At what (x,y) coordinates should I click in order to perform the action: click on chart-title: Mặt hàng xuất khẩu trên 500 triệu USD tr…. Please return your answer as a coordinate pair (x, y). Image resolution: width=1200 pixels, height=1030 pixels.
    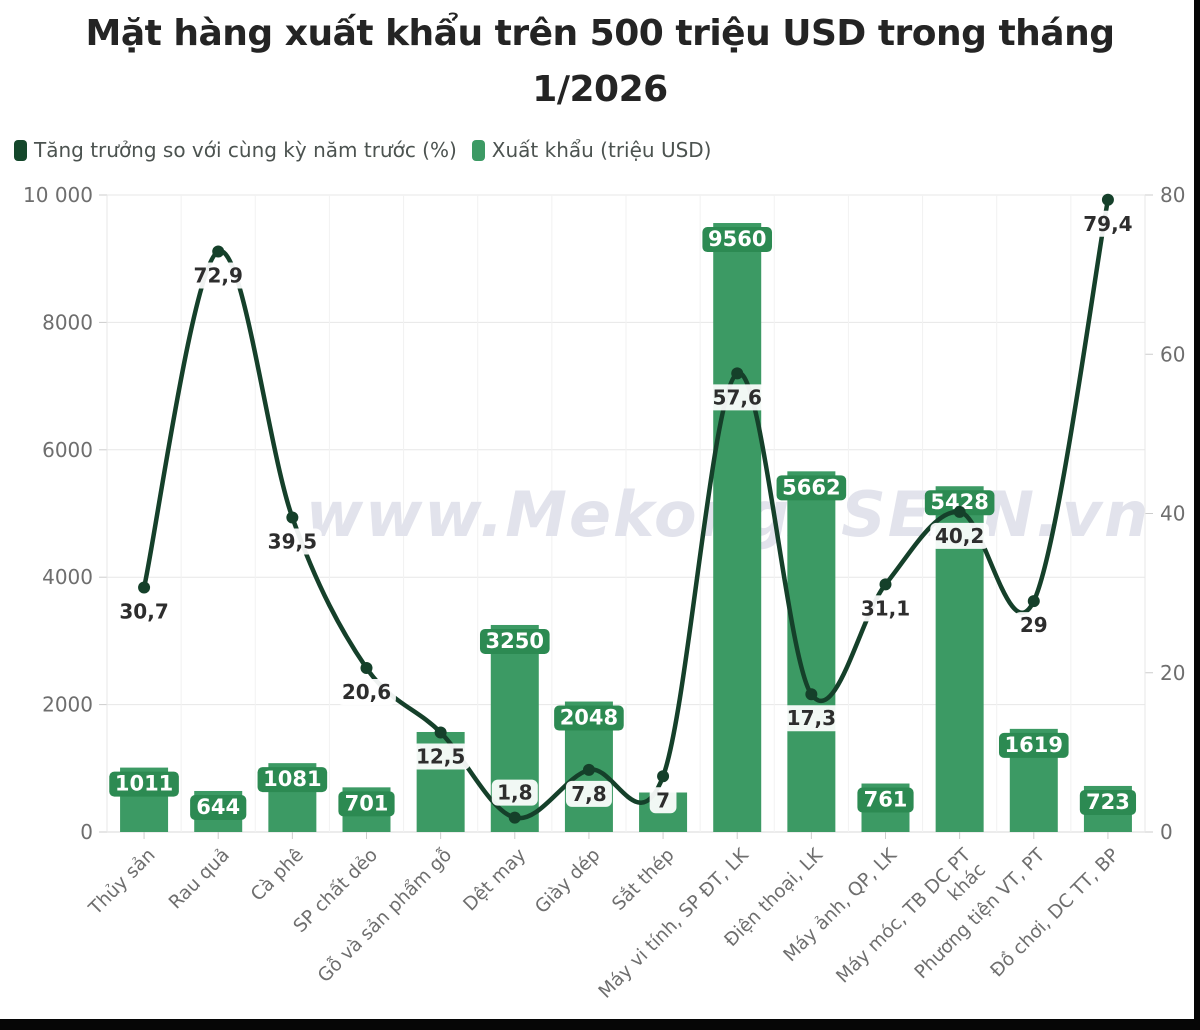
    Looking at the image, I should click on (600, 62).